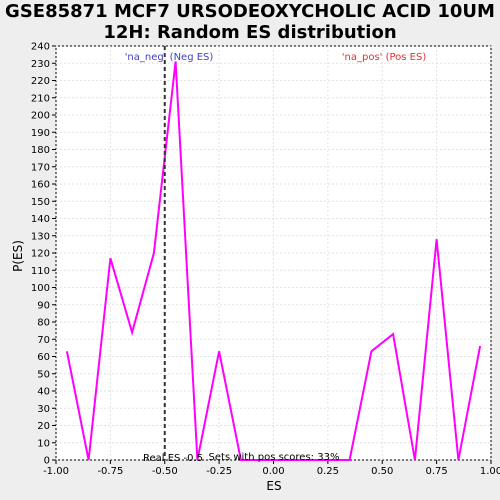 This screenshot has width=500, height=500. What do you see at coordinates (43, 305) in the screenshot?
I see `y-tick-label: 90` at bounding box center [43, 305].